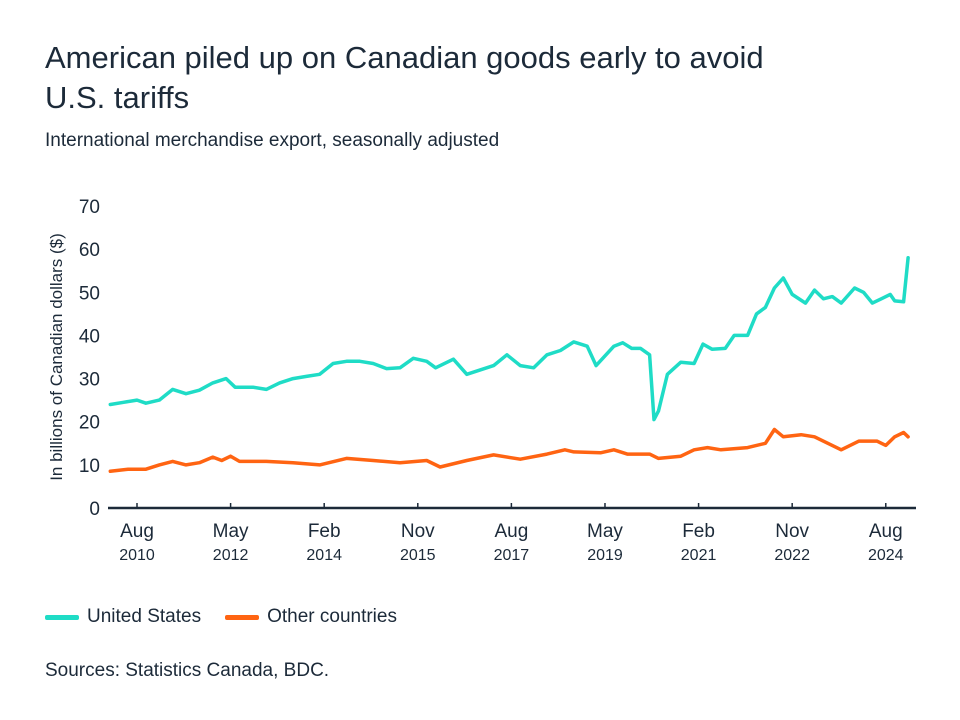  I want to click on x-tick-year: 2010, so click(137, 555).